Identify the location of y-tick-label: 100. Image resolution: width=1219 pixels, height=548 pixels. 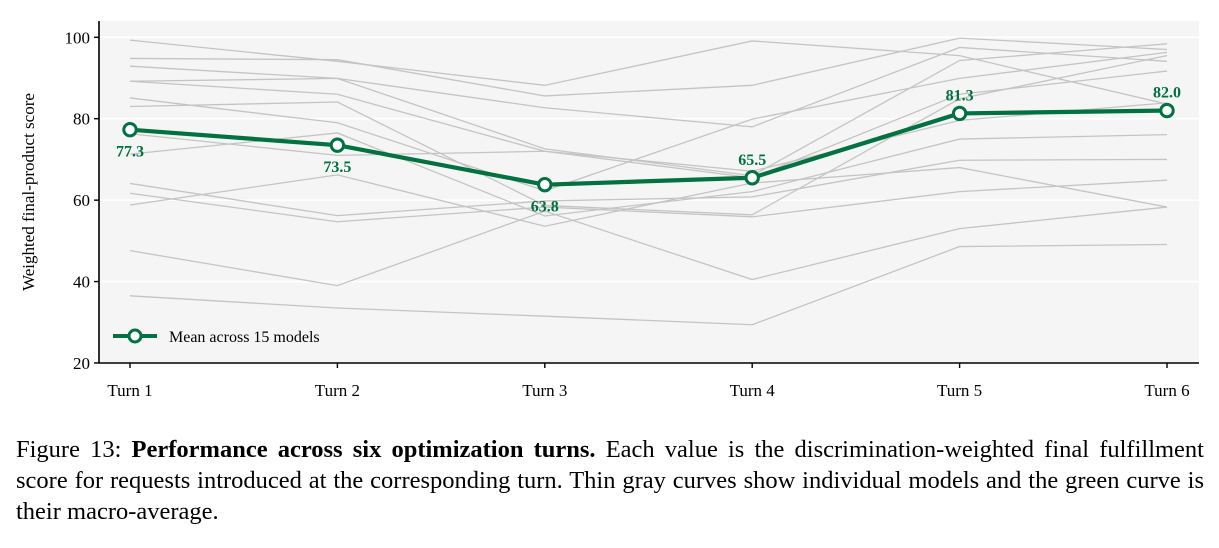
(78, 37).